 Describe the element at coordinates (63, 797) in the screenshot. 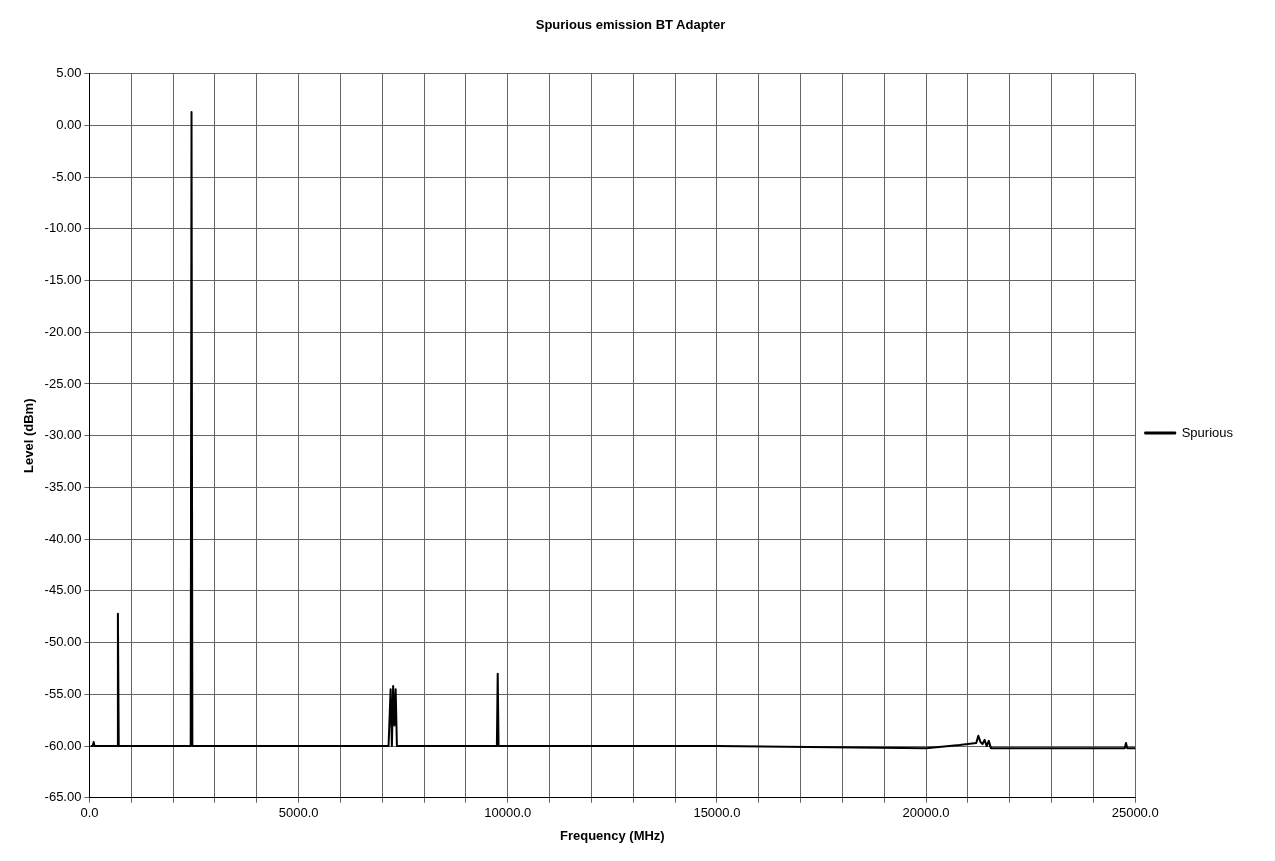

I see `y-tick-label: -65.00` at that location.